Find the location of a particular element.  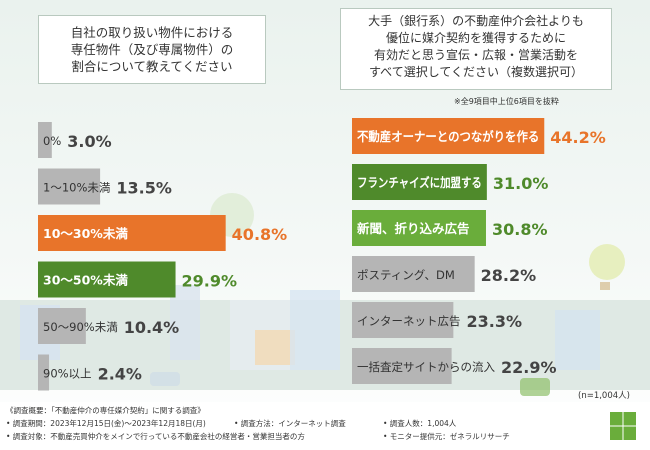

value-label: 2.4% is located at coordinates (120, 374).